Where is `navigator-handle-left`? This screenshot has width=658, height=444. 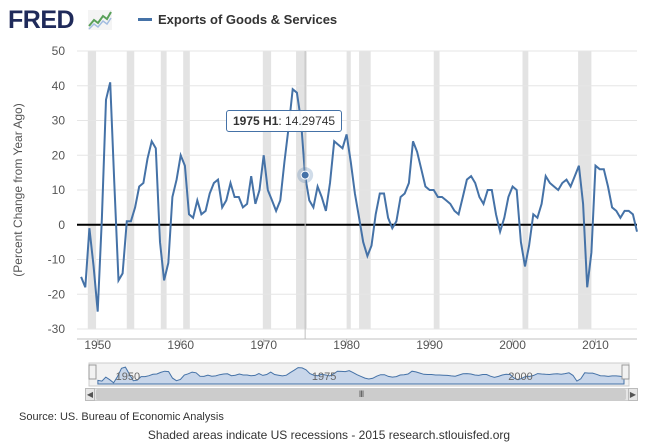 navigator-handle-left is located at coordinates (92, 372).